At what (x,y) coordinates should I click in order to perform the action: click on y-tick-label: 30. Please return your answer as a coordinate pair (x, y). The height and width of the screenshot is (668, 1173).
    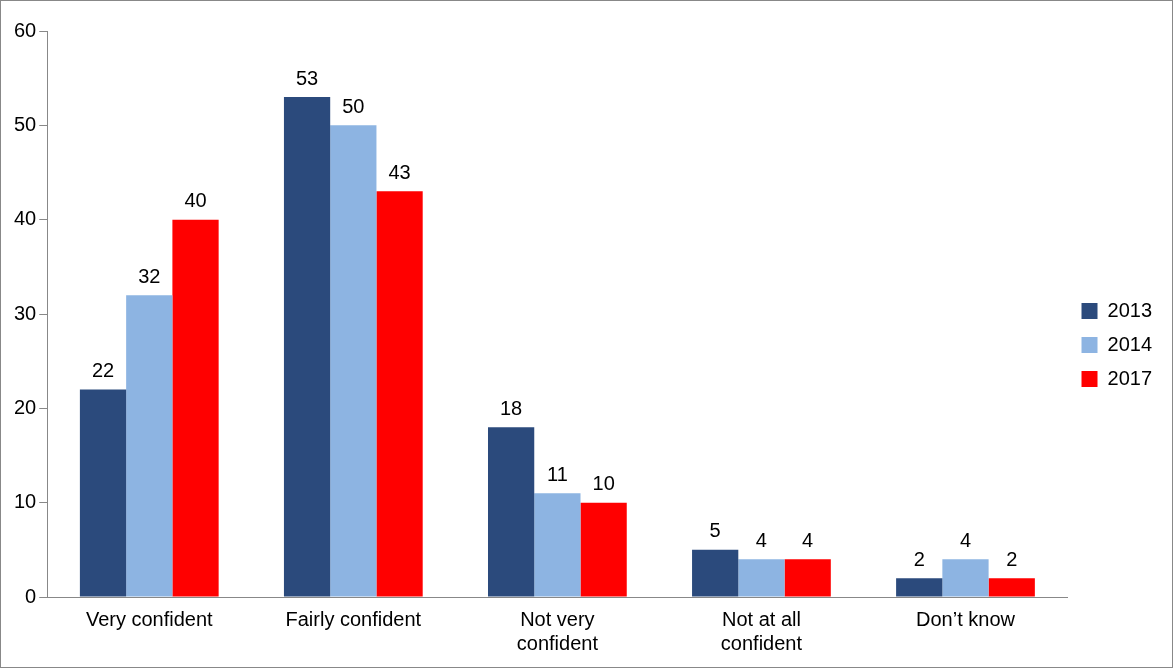
    Looking at the image, I should click on (25, 312).